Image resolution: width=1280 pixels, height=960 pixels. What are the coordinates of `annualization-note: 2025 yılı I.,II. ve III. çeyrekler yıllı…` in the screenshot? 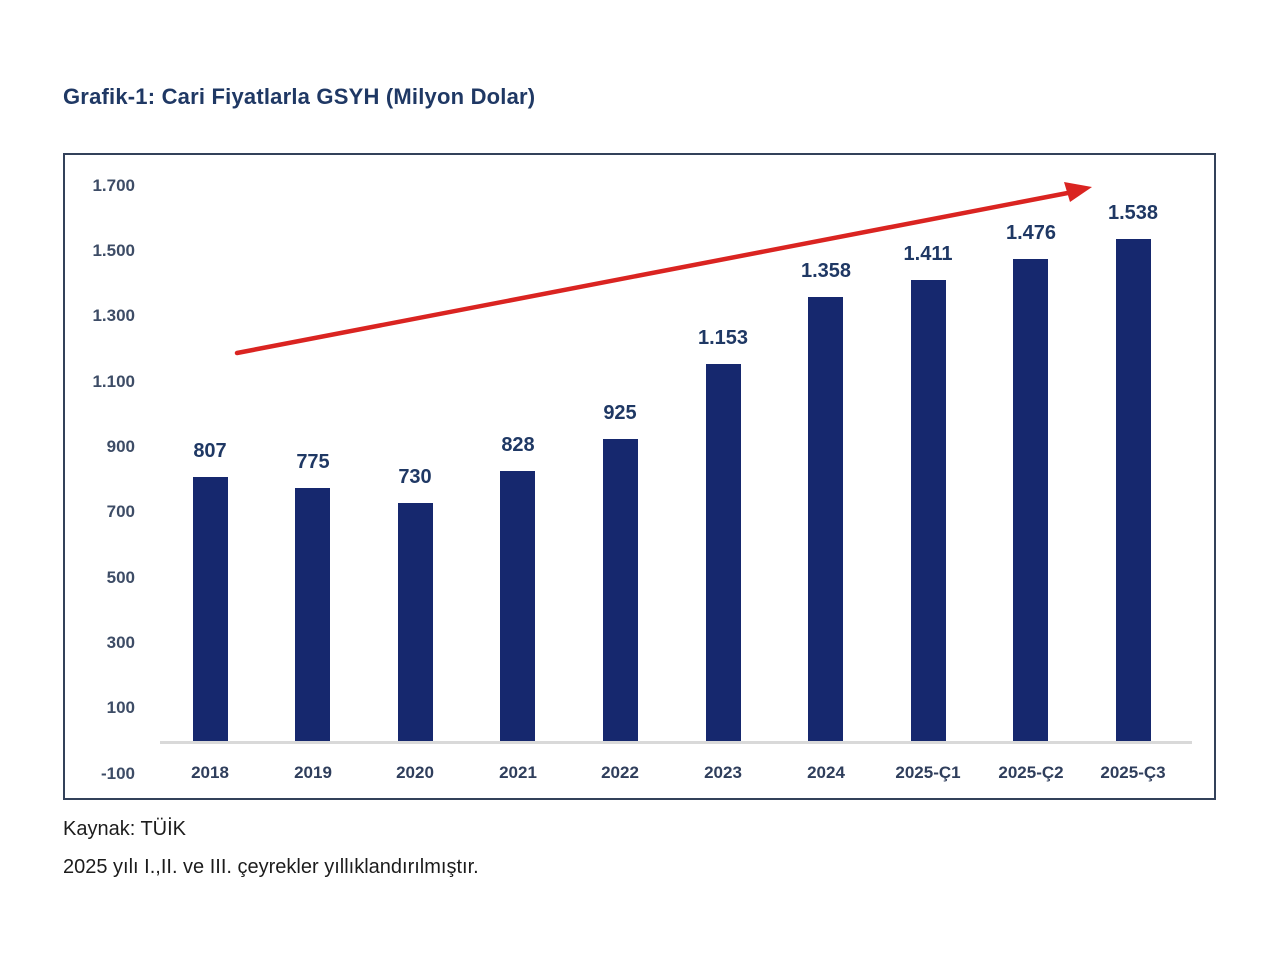 It's located at (271, 867).